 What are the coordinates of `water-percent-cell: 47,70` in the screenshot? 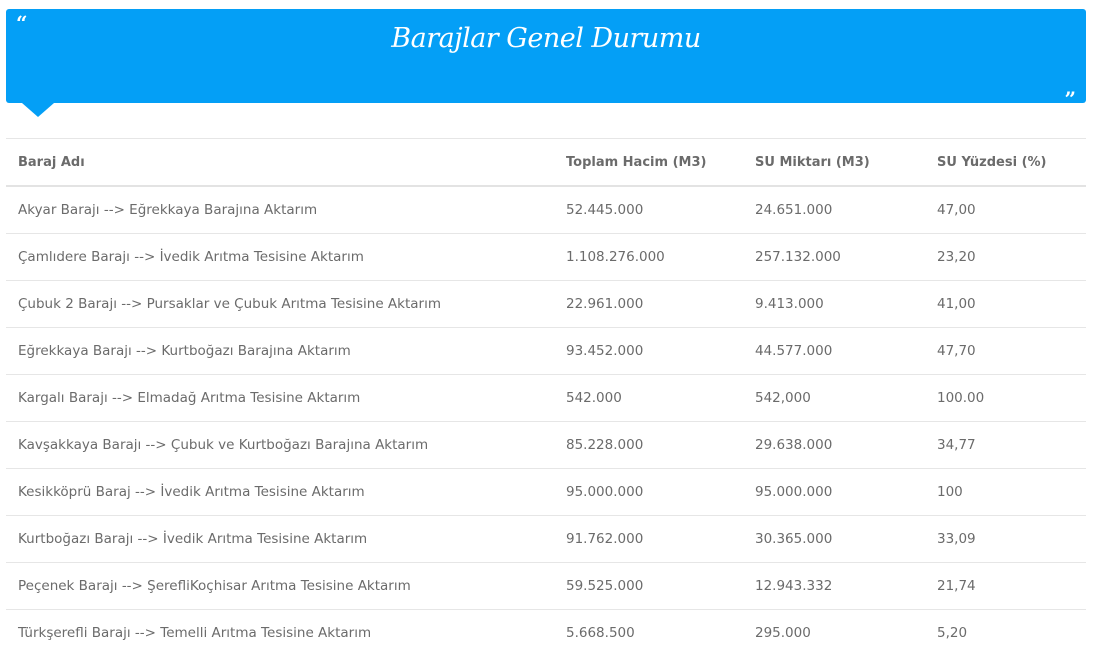 It's located at (1005, 351).